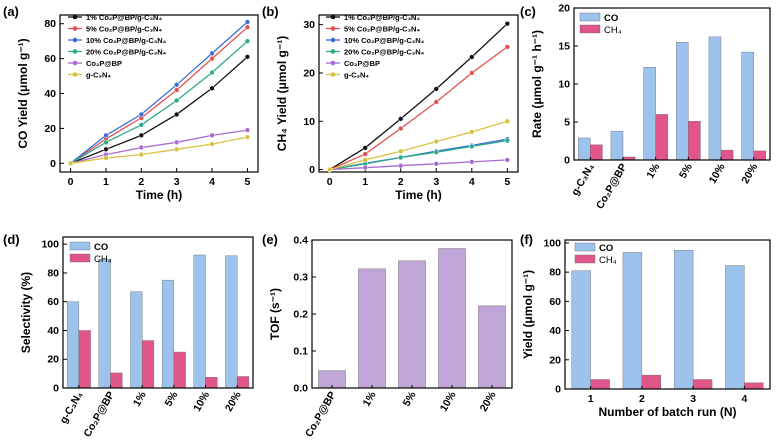 Image resolution: width=779 pixels, height=443 pixels. I want to click on legend-label: CH₄, so click(103, 259).